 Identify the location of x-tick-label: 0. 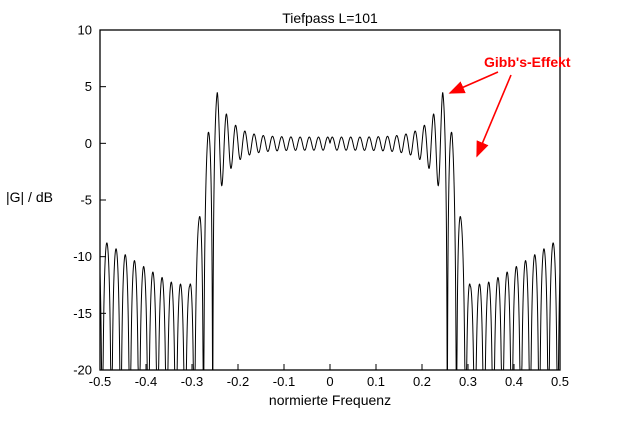
(329, 381).